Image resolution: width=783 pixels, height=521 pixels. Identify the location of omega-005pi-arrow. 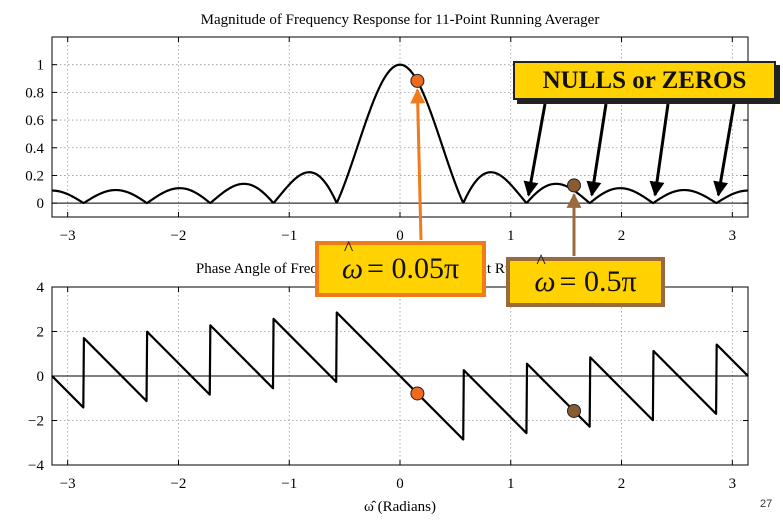
(418, 164).